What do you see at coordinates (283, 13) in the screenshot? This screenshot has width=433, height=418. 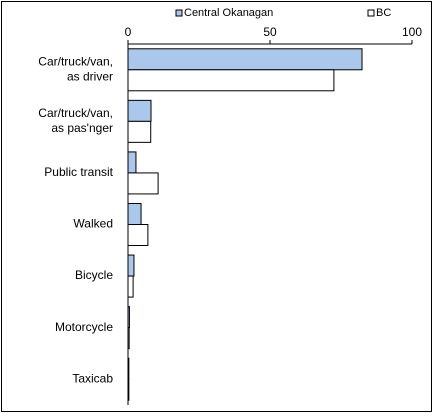 I see `legend: Central Okanagan BC` at bounding box center [283, 13].